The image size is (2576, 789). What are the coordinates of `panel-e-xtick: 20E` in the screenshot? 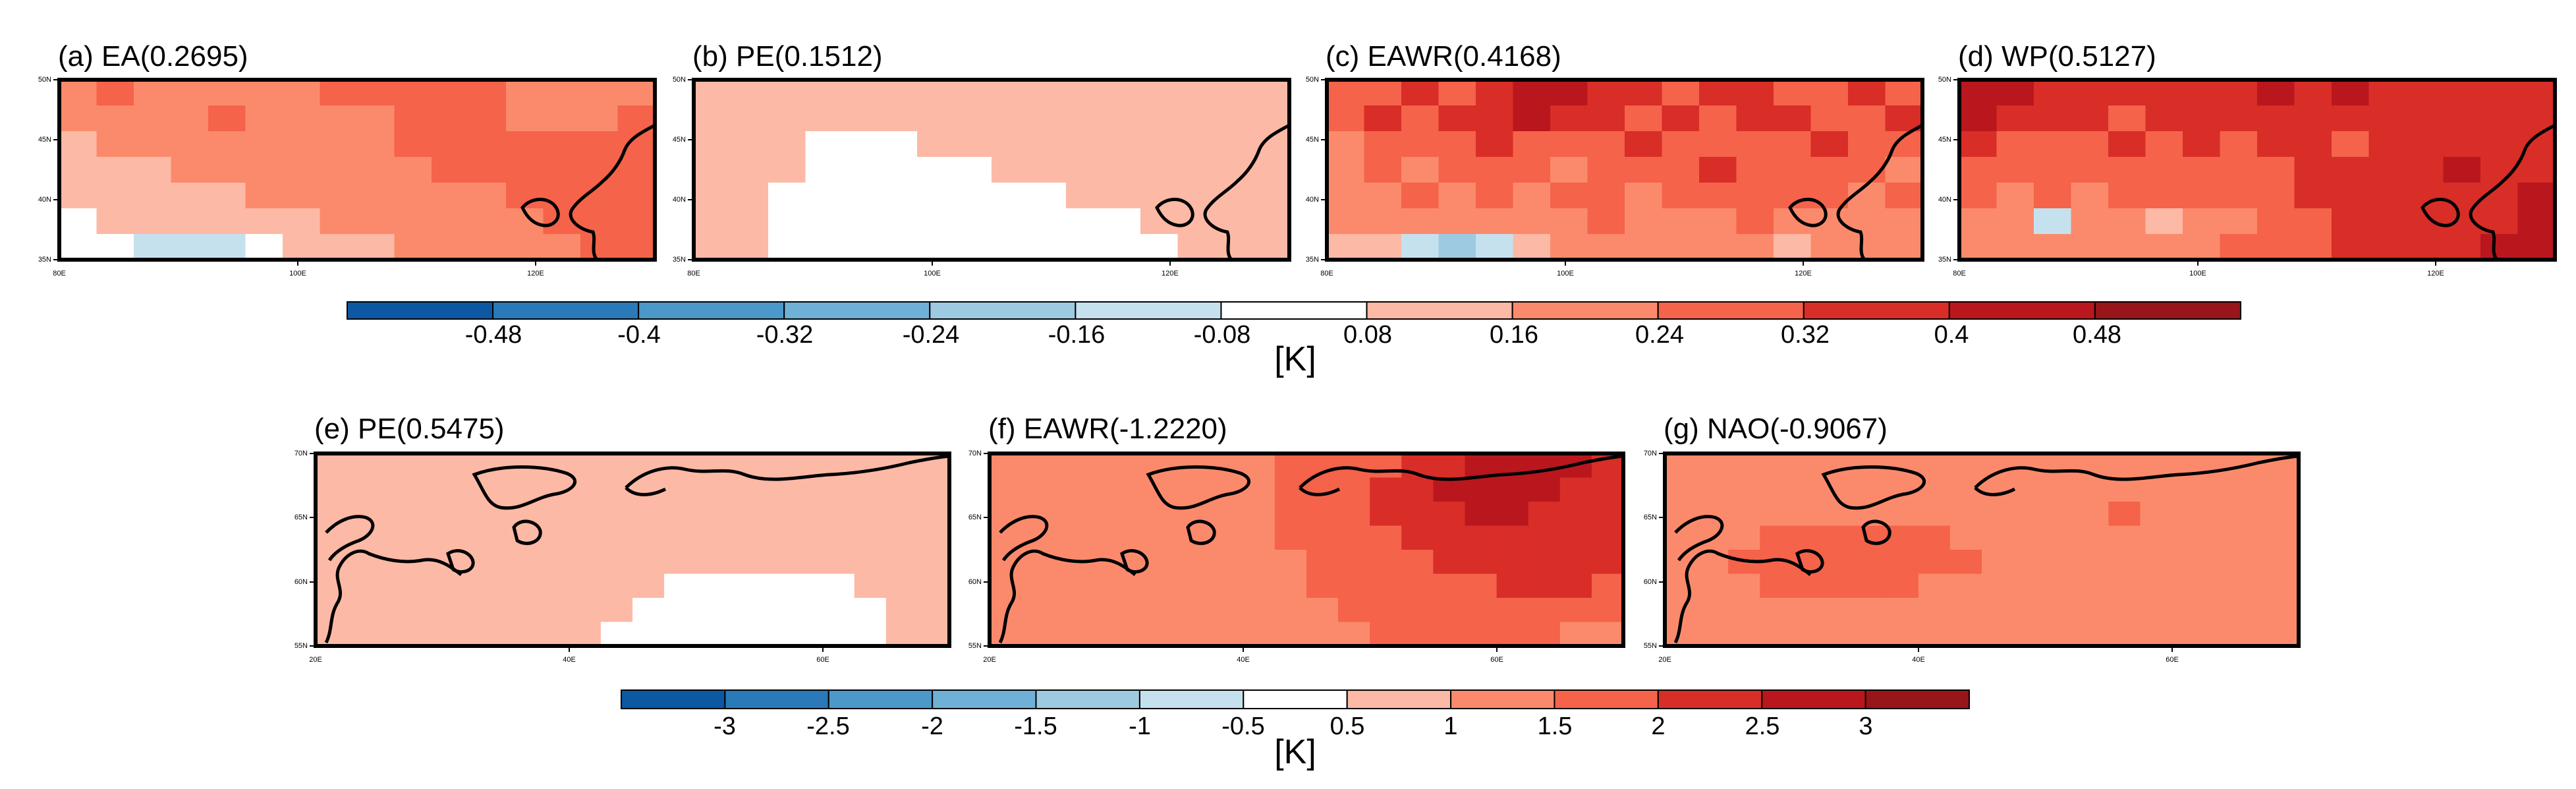 It's located at (315, 660).